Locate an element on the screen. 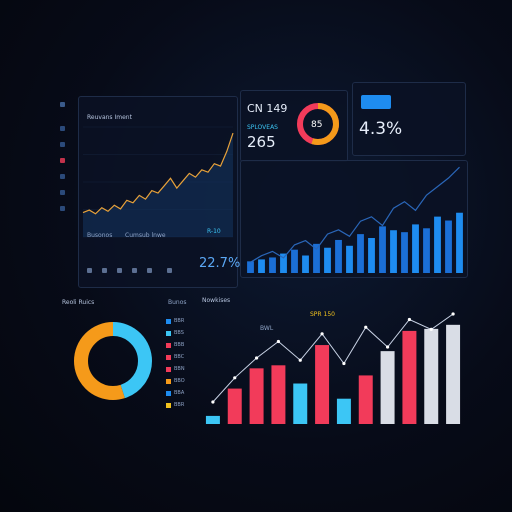 The image size is (512, 512). folder-icon is located at coordinates (62, 176).